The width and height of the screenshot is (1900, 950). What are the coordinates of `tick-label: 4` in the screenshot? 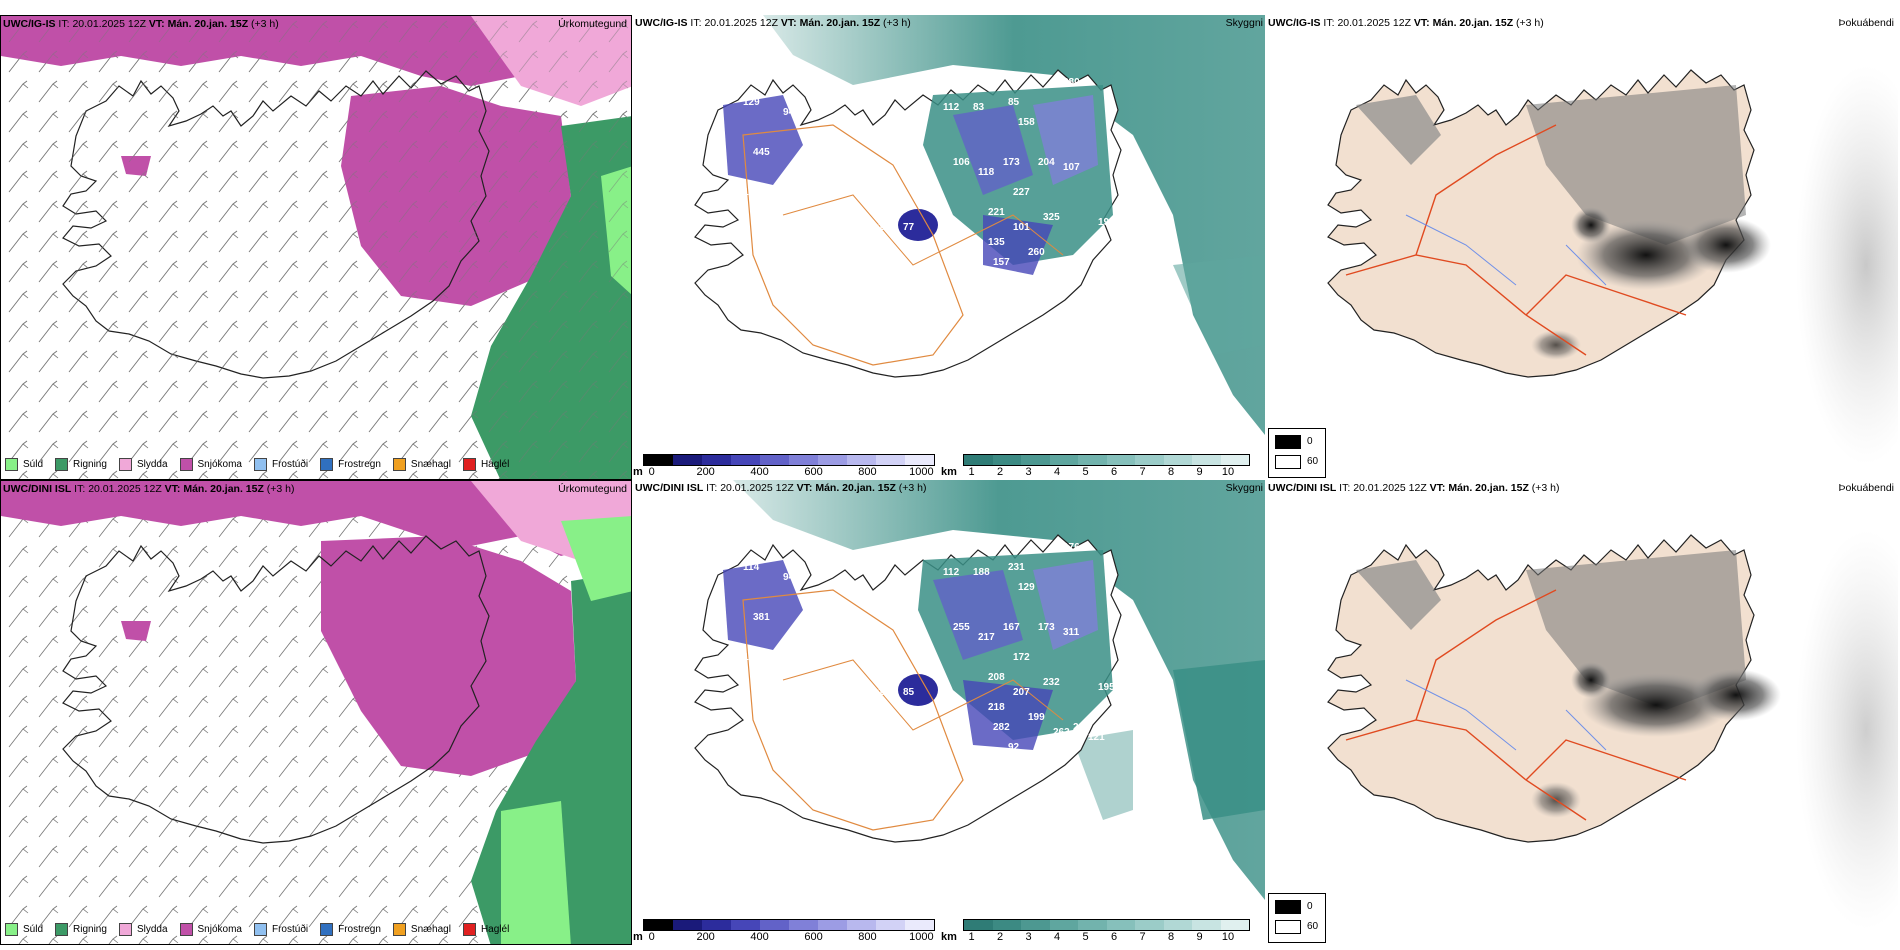 It's located at (1057, 472).